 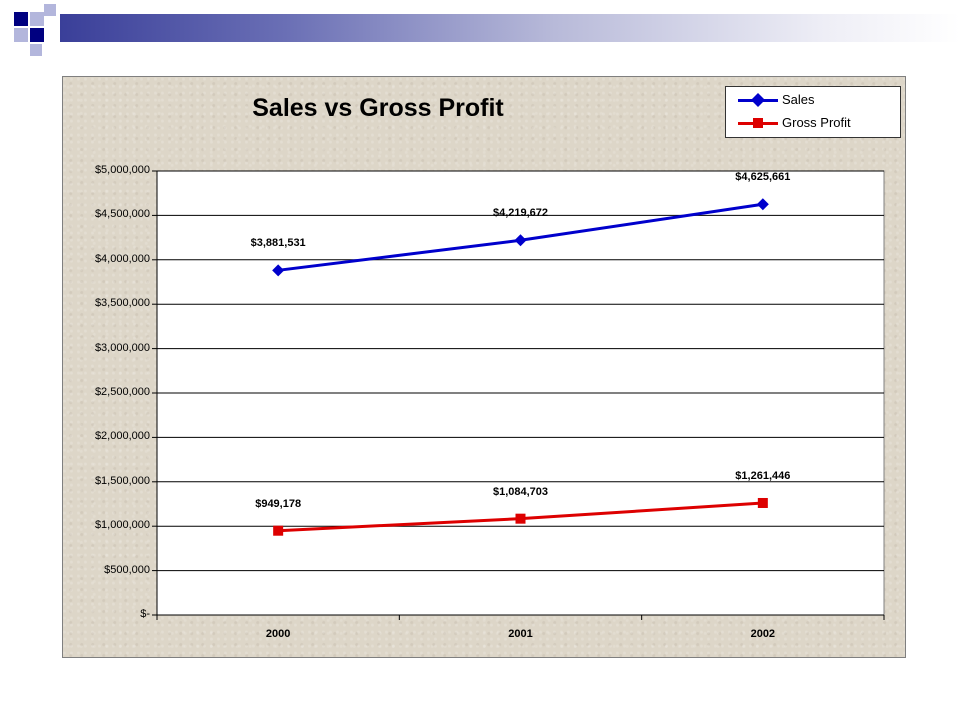 I want to click on data-label: $1,084,703, so click(x=520, y=491).